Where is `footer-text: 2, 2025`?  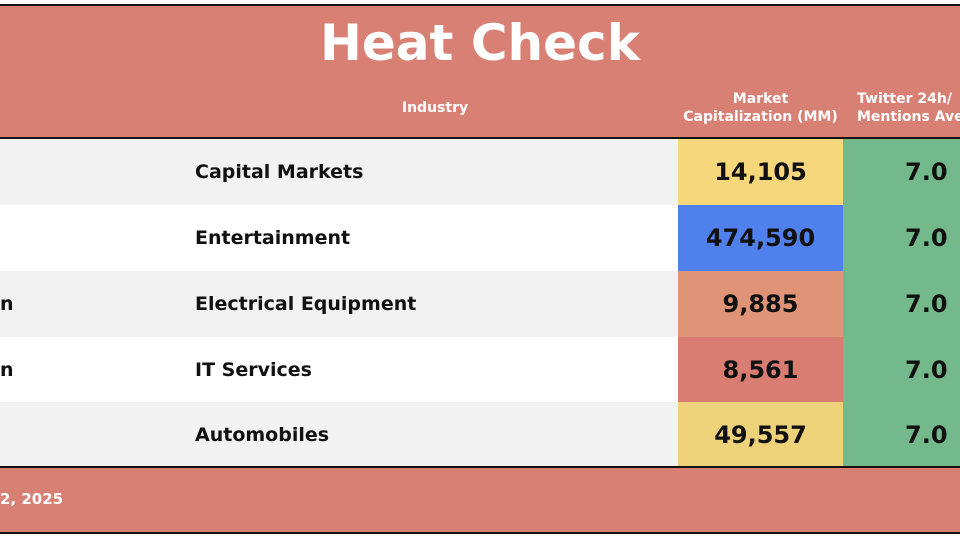
footer-text: 2, 2025 is located at coordinates (32, 499).